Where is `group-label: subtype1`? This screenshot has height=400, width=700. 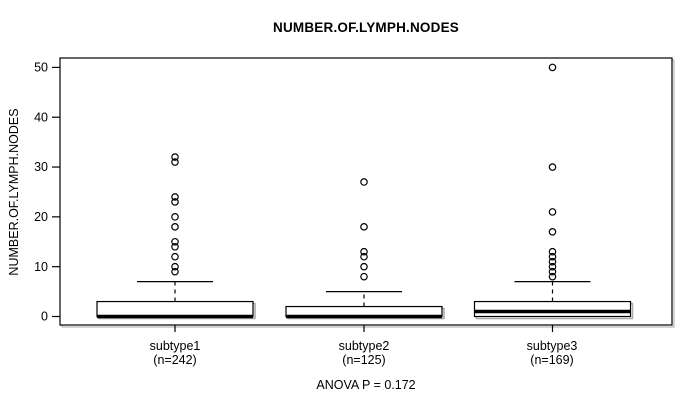 group-label: subtype1 is located at coordinates (175, 346).